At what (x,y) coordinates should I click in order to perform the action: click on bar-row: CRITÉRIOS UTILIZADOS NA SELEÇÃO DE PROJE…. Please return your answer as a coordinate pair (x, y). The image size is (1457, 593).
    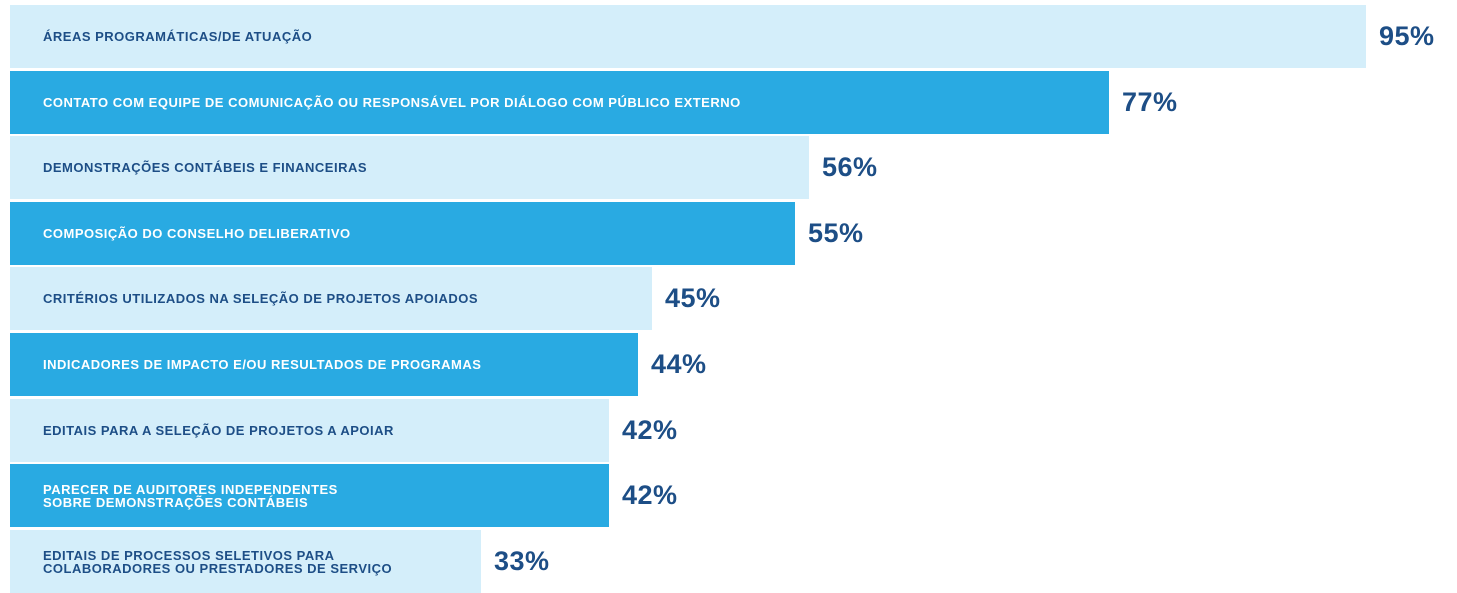
    Looking at the image, I should click on (728, 298).